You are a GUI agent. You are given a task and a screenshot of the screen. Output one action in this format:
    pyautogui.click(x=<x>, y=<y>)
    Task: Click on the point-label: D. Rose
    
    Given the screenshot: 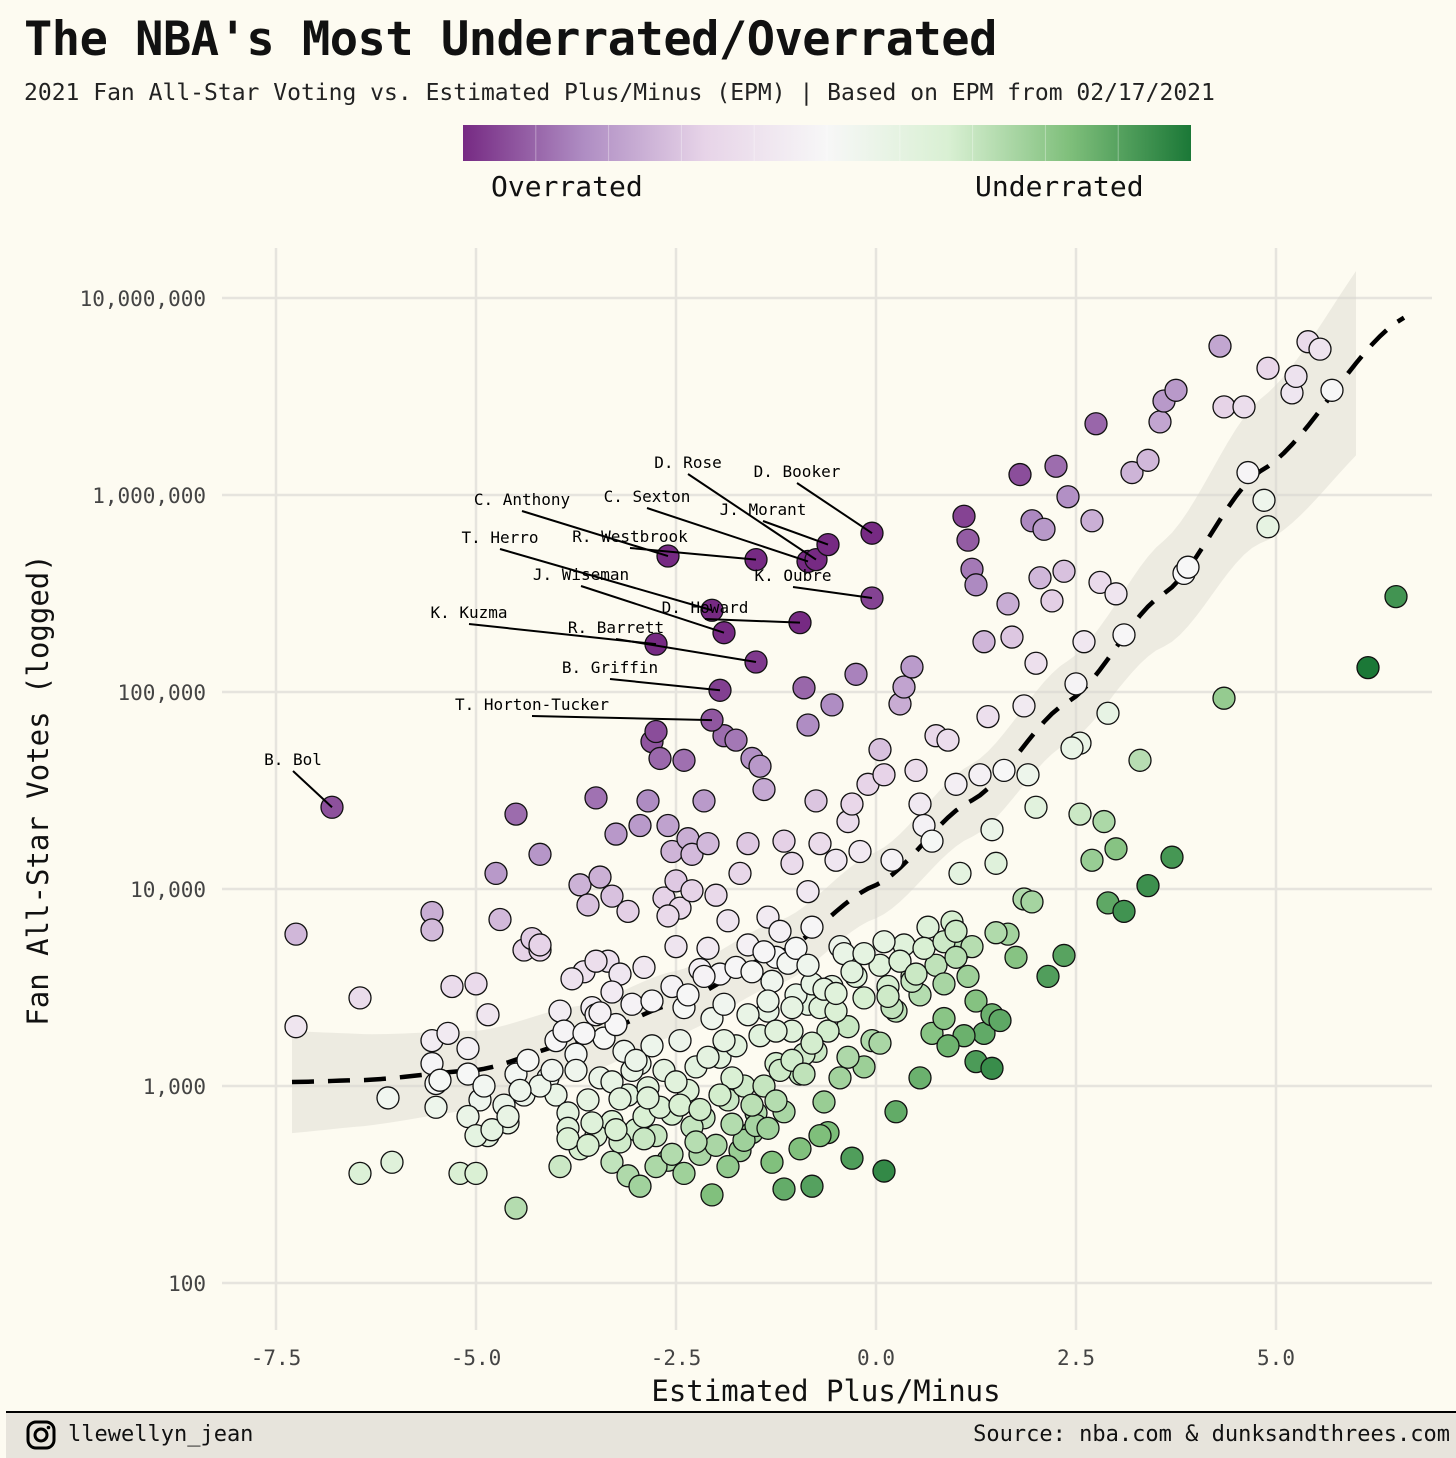 What is the action you would take?
    pyautogui.click(x=687, y=462)
    